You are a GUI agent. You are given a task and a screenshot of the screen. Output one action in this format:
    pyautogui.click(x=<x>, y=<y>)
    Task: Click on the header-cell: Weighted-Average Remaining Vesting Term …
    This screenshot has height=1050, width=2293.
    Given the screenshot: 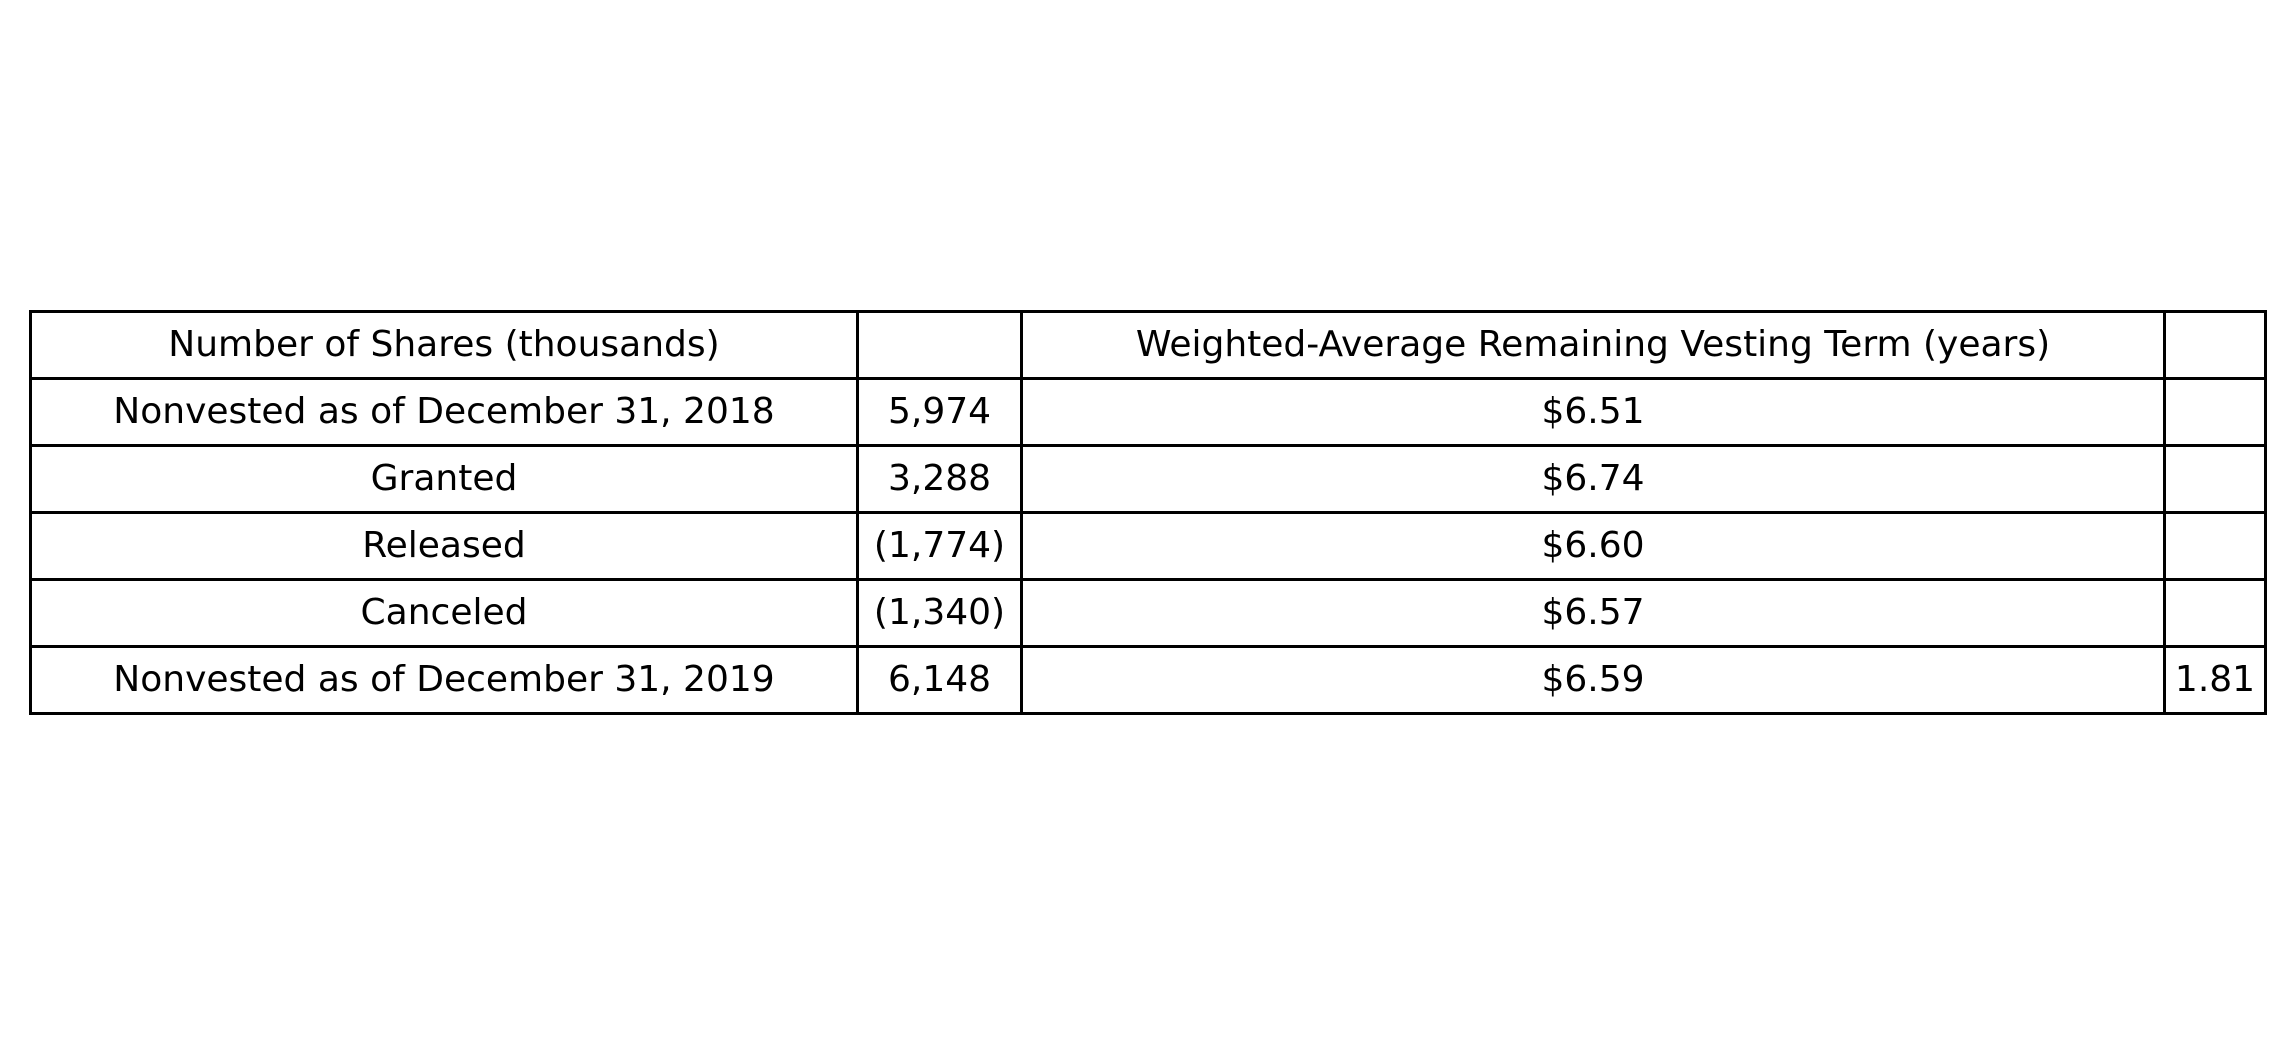 What is the action you would take?
    pyautogui.click(x=1593, y=345)
    